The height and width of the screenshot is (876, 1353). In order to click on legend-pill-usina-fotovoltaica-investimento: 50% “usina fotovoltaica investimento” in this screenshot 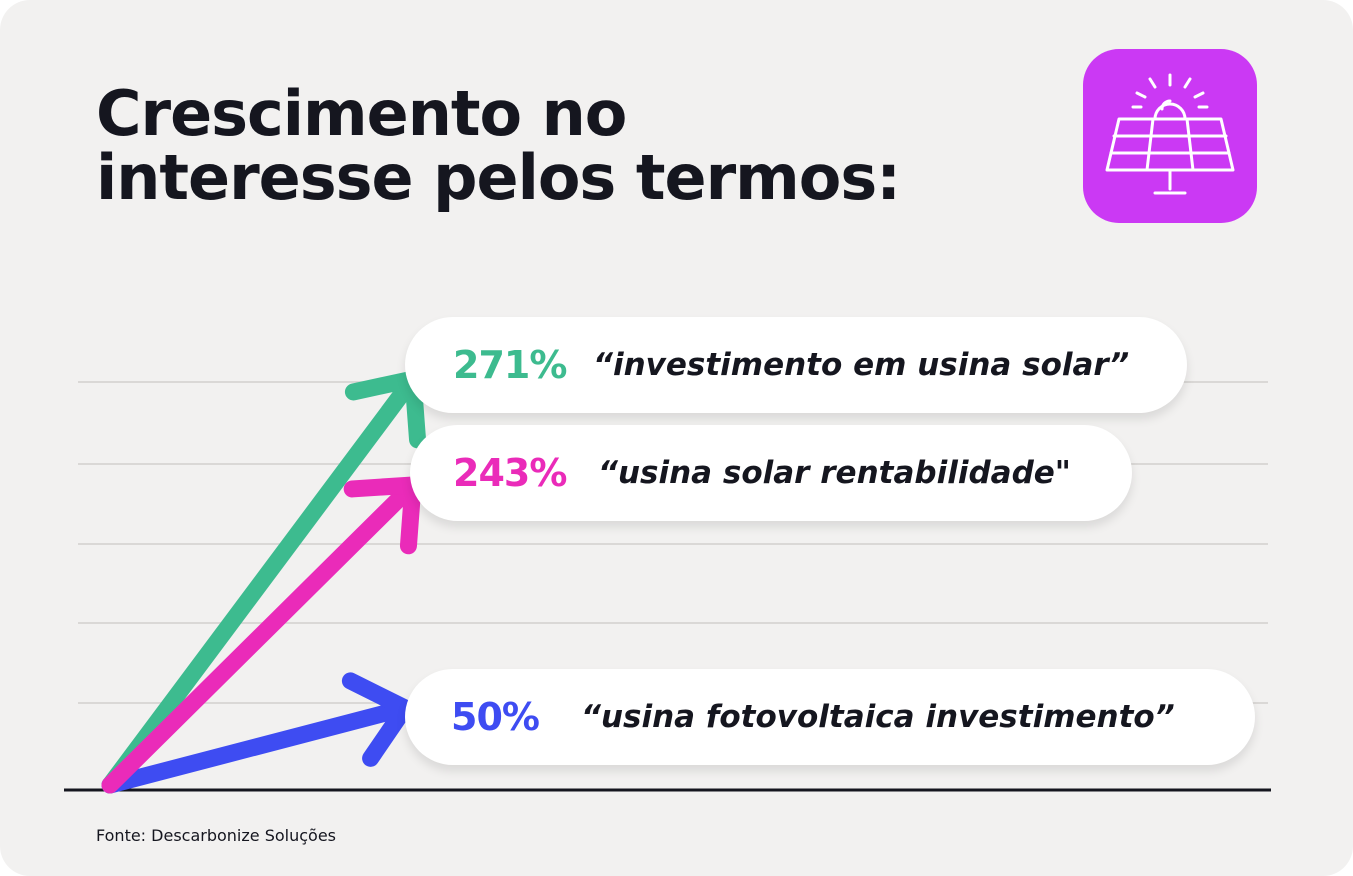, I will do `click(830, 717)`.